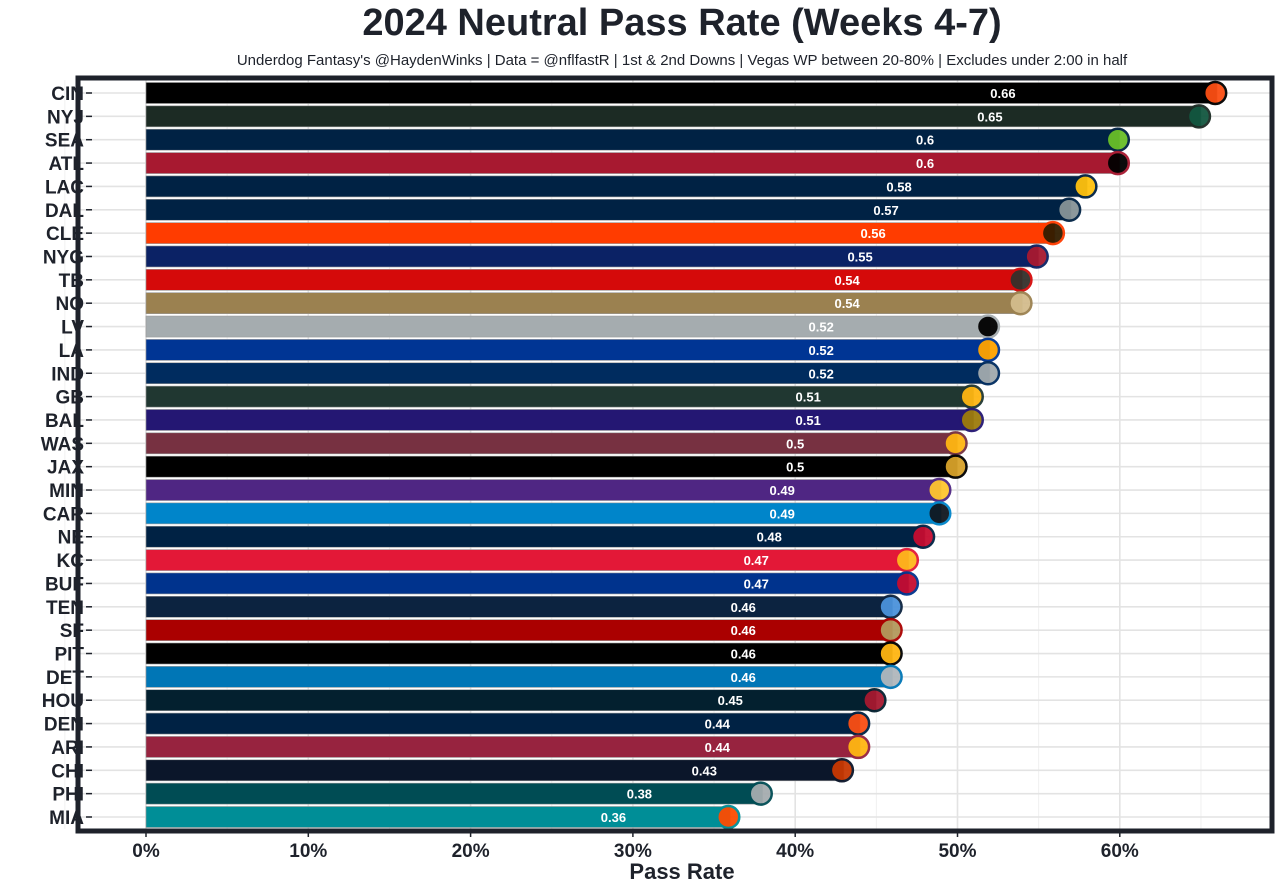  What do you see at coordinates (592, 256) in the screenshot?
I see `bar-nyg` at bounding box center [592, 256].